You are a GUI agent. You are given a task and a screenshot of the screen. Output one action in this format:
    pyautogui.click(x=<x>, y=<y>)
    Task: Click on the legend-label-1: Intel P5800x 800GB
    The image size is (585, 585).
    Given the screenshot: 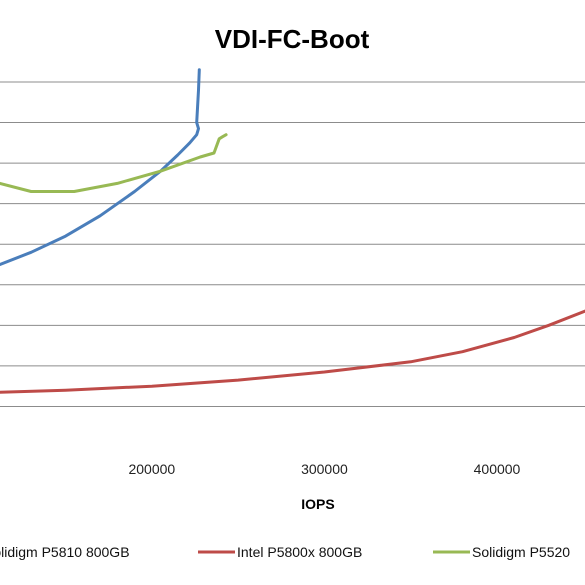 What is the action you would take?
    pyautogui.click(x=299, y=552)
    